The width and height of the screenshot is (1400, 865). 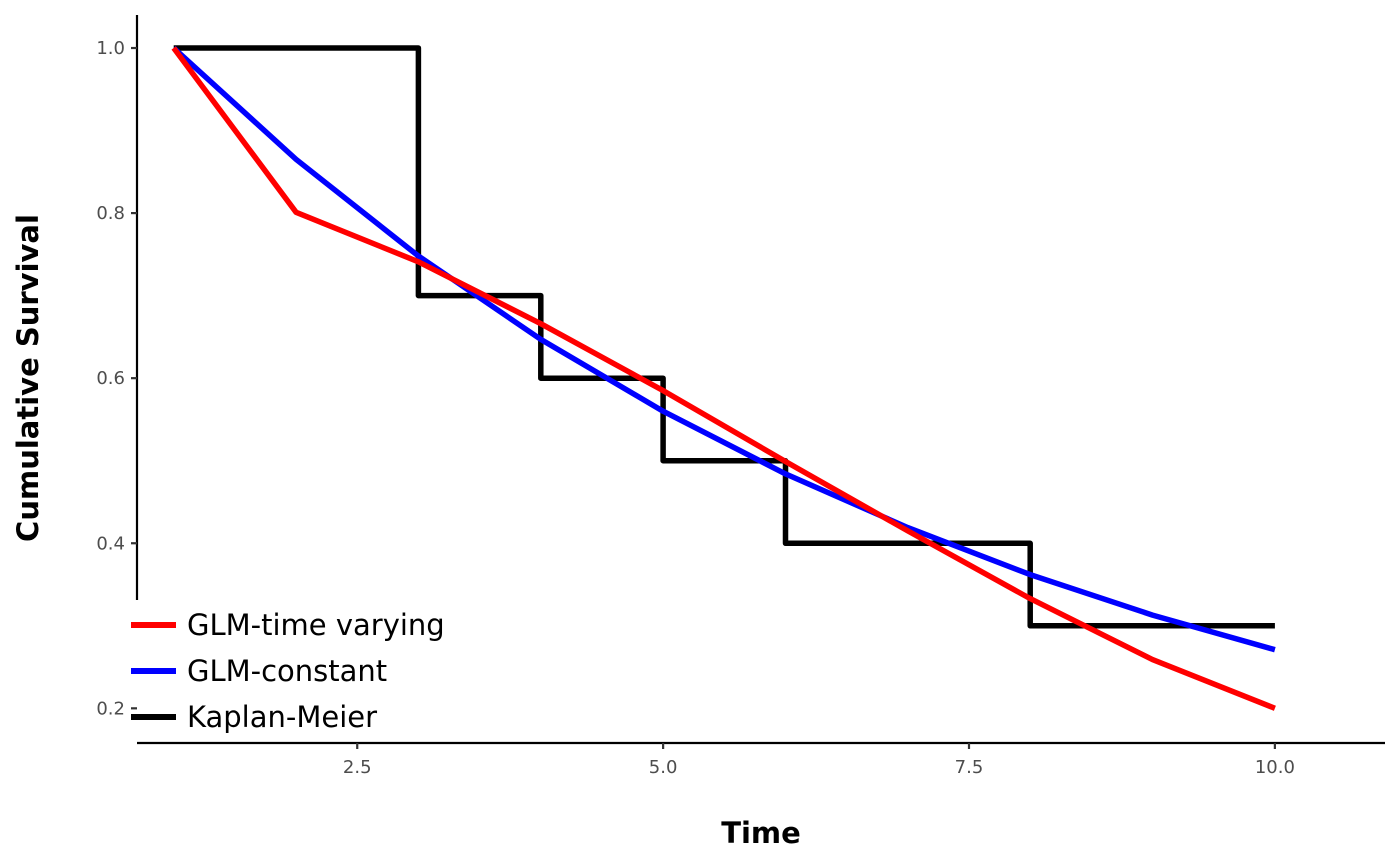 What do you see at coordinates (1275, 767) in the screenshot?
I see `x-tick-label: 10.0` at bounding box center [1275, 767].